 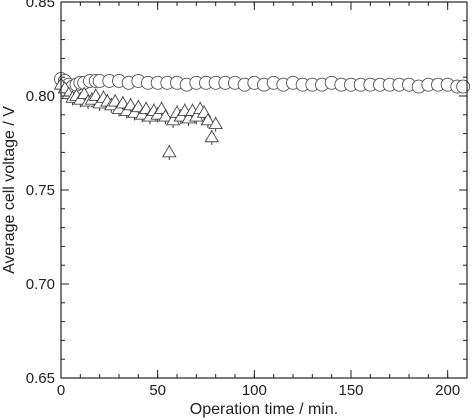 I want to click on y-tick-label: 0.85, so click(x=40, y=5).